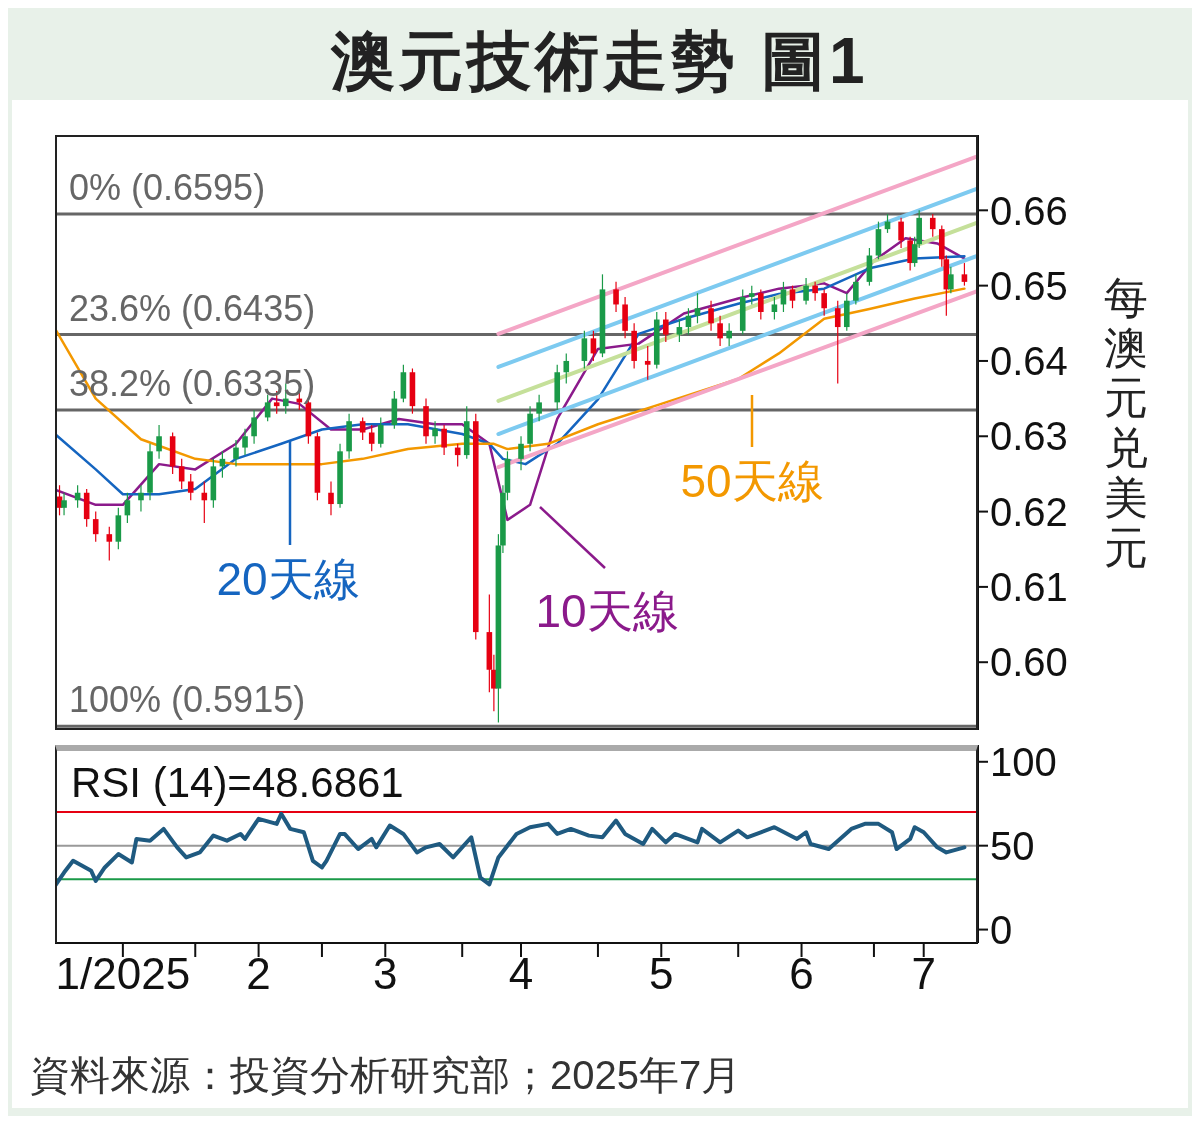 This screenshot has height=1124, width=1200. What do you see at coordinates (752, 481) in the screenshot?
I see `legend-label: 50天線` at bounding box center [752, 481].